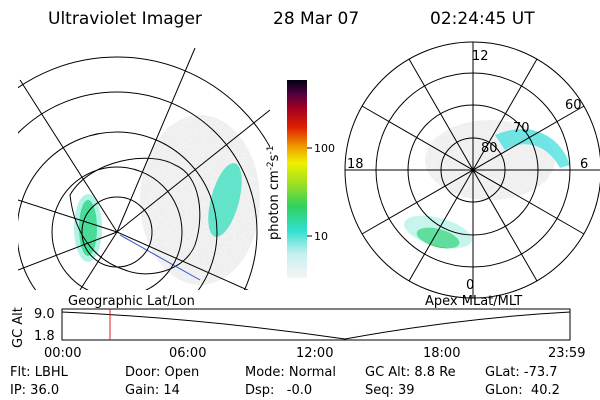 The image size is (600, 400). Describe the element at coordinates (522, 390) in the screenshot. I see `status-field: GLon: 40.2` at that location.